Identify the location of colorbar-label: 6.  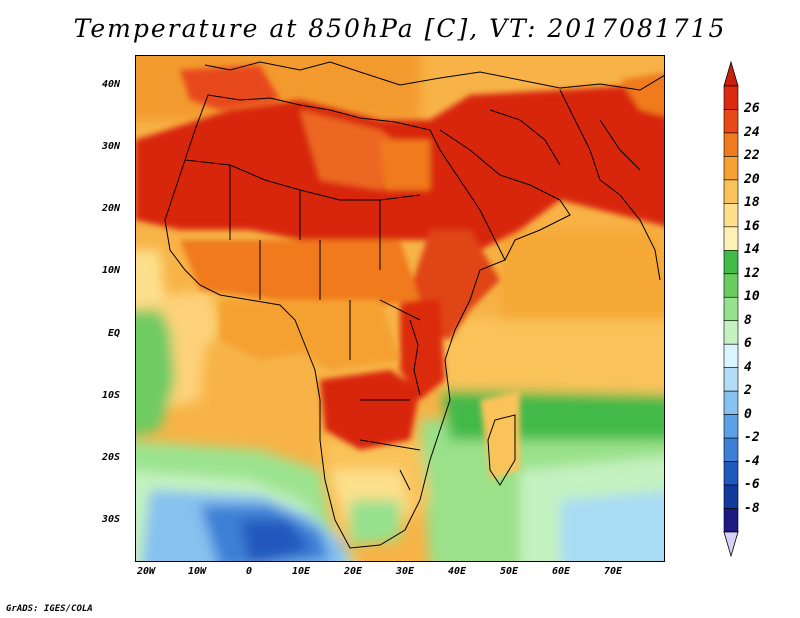
(748, 344).